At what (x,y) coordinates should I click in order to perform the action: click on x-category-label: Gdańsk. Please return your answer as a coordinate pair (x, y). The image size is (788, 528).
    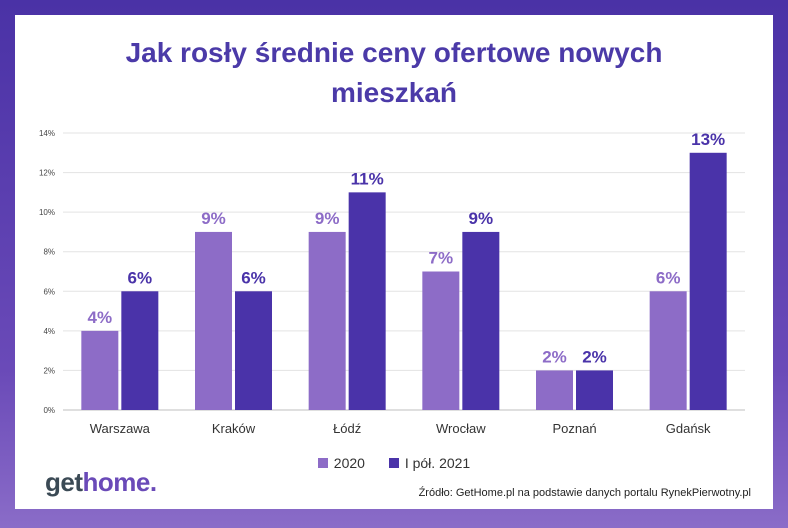
    Looking at the image, I should click on (688, 428).